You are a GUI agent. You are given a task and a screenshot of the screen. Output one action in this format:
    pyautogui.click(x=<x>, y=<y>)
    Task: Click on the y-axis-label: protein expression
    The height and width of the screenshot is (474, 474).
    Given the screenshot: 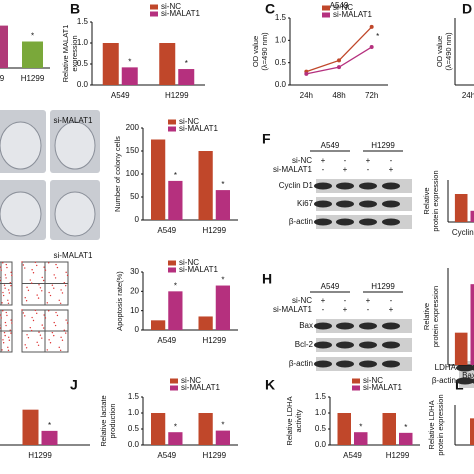 What is the action you would take?
    pyautogui.click(x=440, y=424)
    